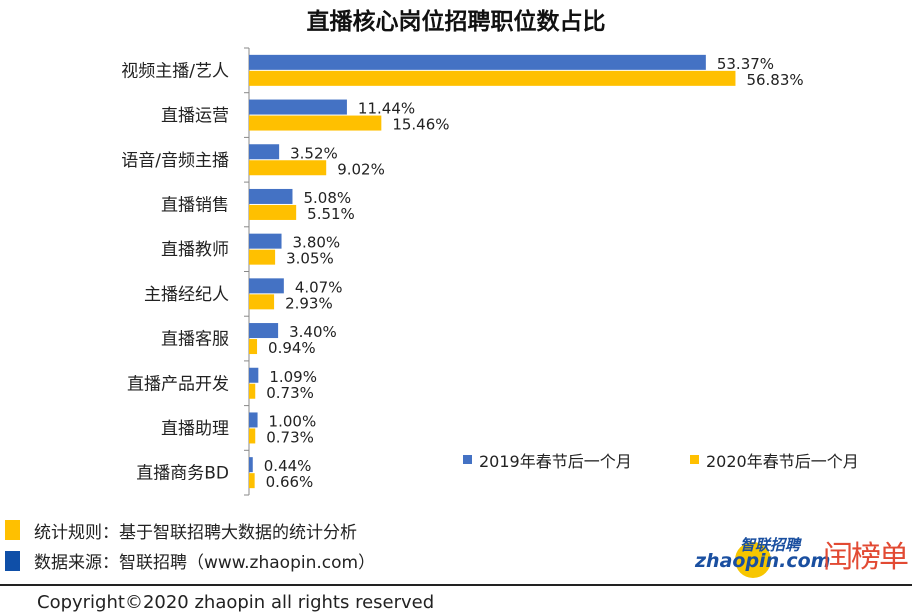 The image size is (912, 616). Describe the element at coordinates (292, 348) in the screenshot. I see `data-label: 0.94%` at that location.